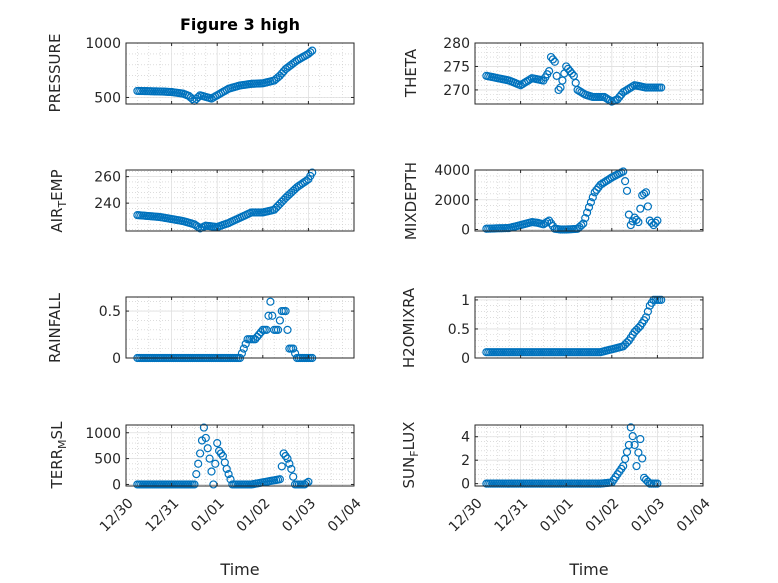 The width and height of the screenshot is (778, 583). What do you see at coordinates (117, 515) in the screenshot?
I see `x-tick-label: 12/30` at bounding box center [117, 515].